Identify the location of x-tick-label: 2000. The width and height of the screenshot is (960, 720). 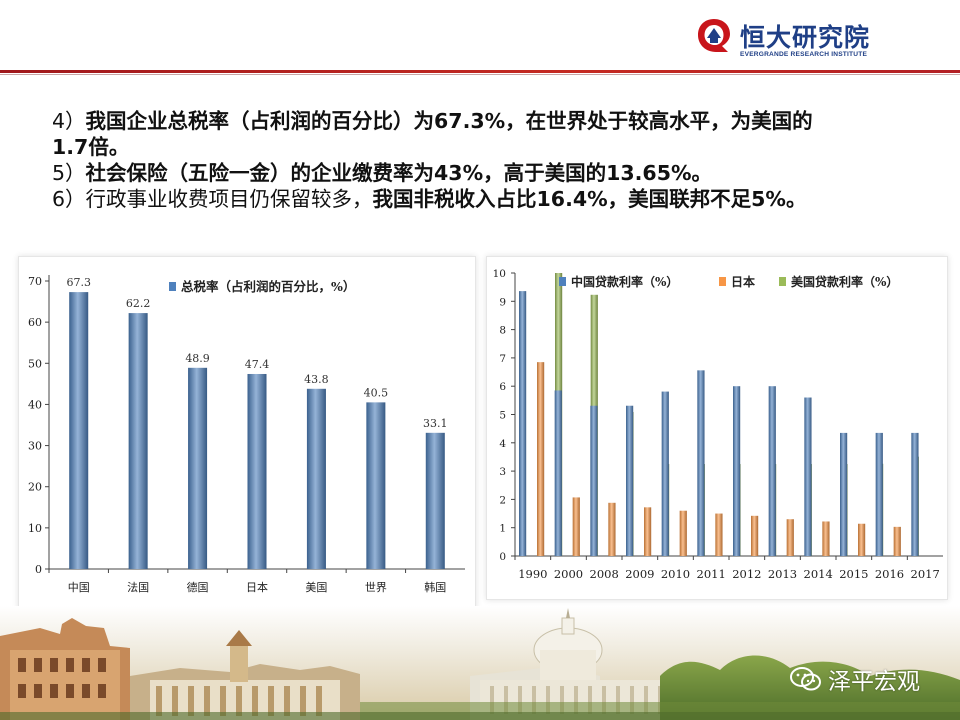
(568, 574).